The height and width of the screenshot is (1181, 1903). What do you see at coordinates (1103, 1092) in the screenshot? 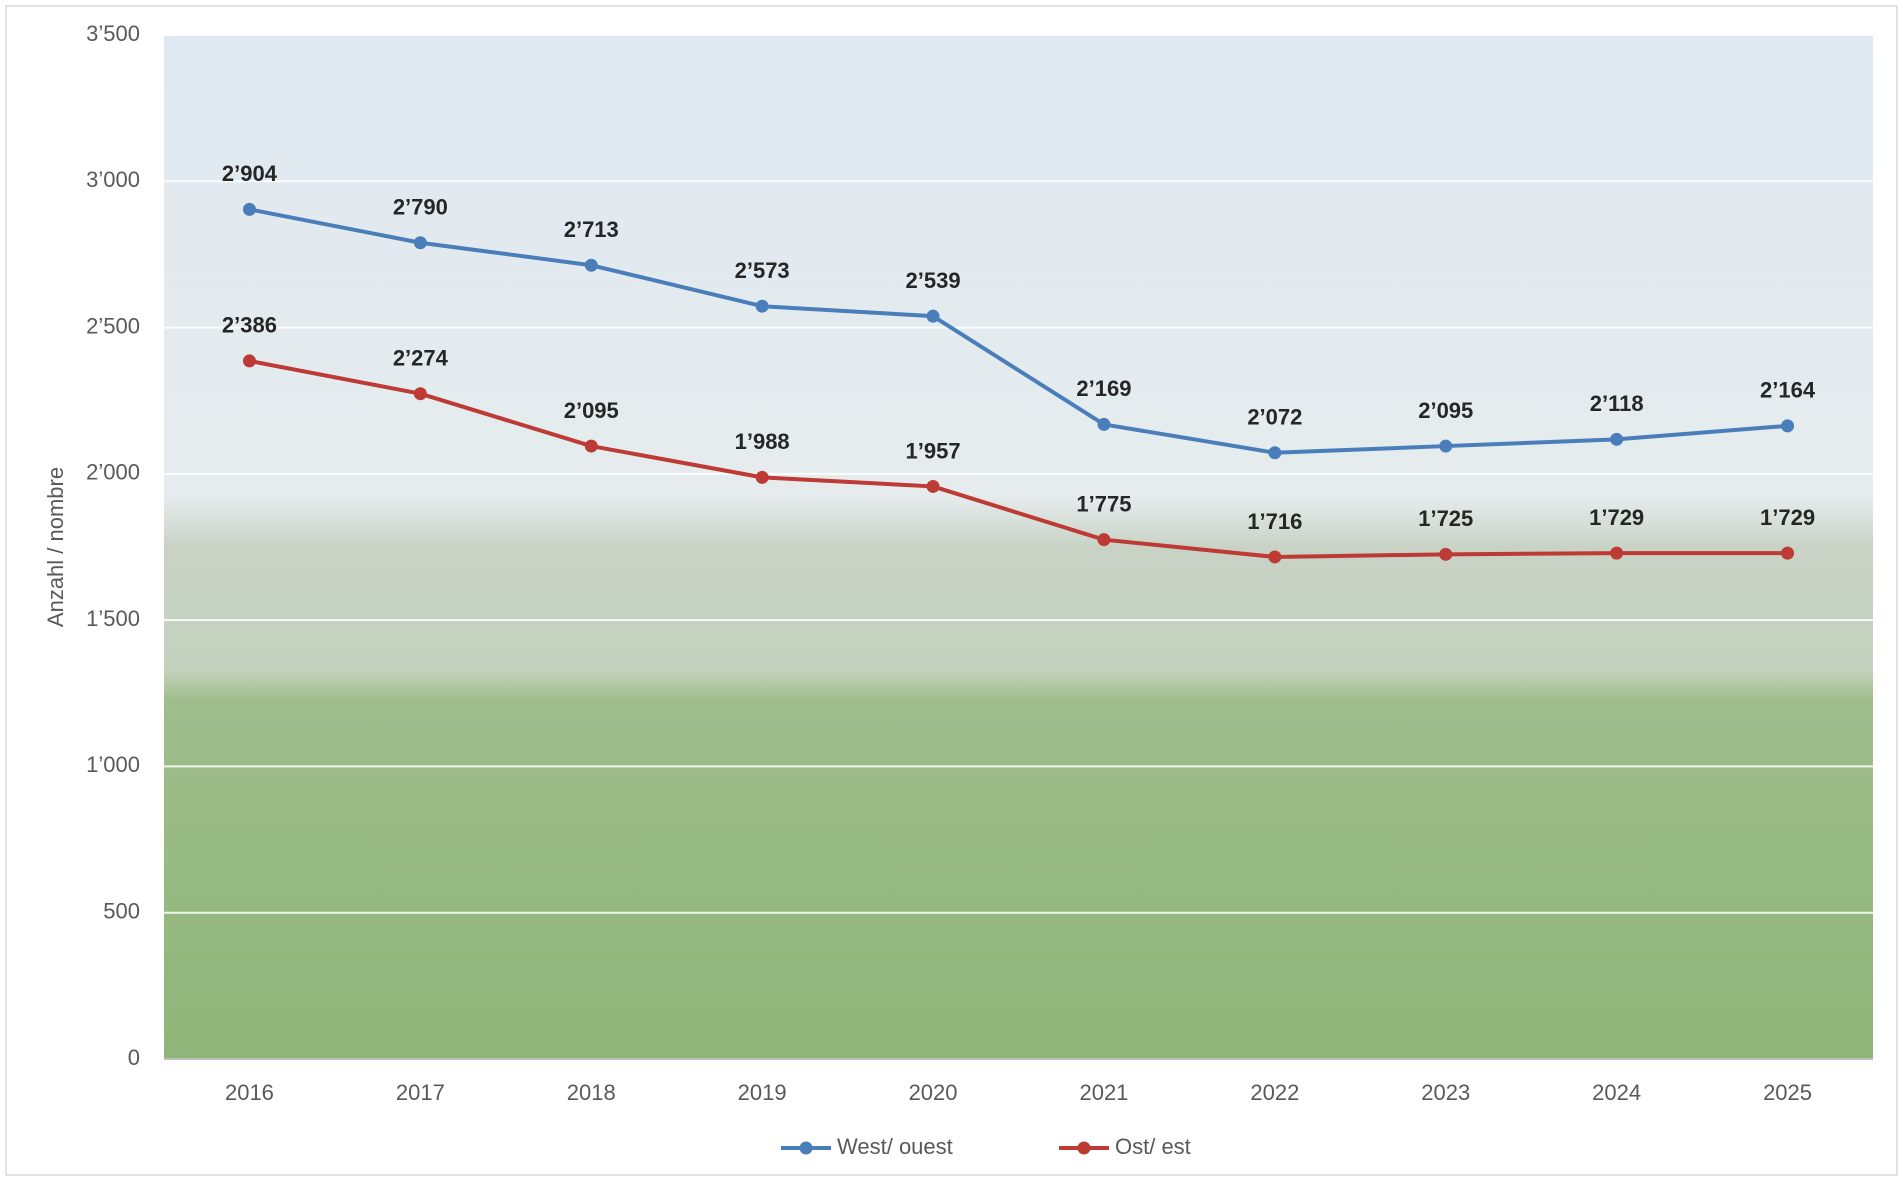
I see `x-tick-label: 2021` at bounding box center [1103, 1092].